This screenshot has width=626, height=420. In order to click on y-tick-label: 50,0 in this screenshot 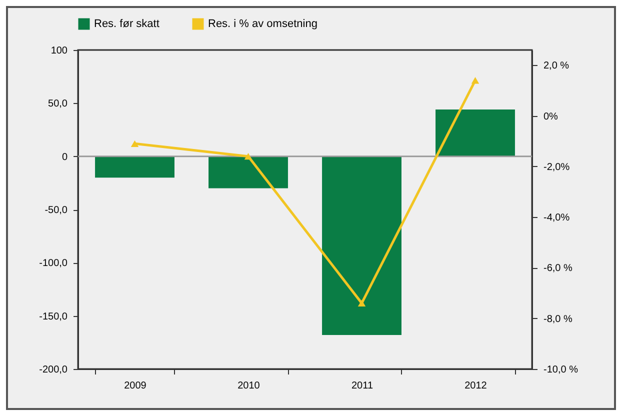, I will do `click(58, 104)`.